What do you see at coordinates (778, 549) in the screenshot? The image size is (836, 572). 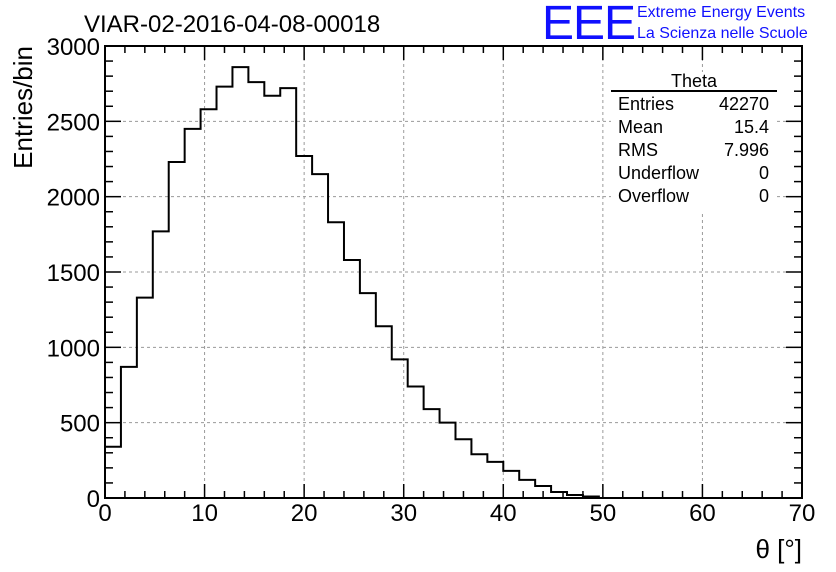 I see `x-axis-label: θ [°]` at bounding box center [778, 549].